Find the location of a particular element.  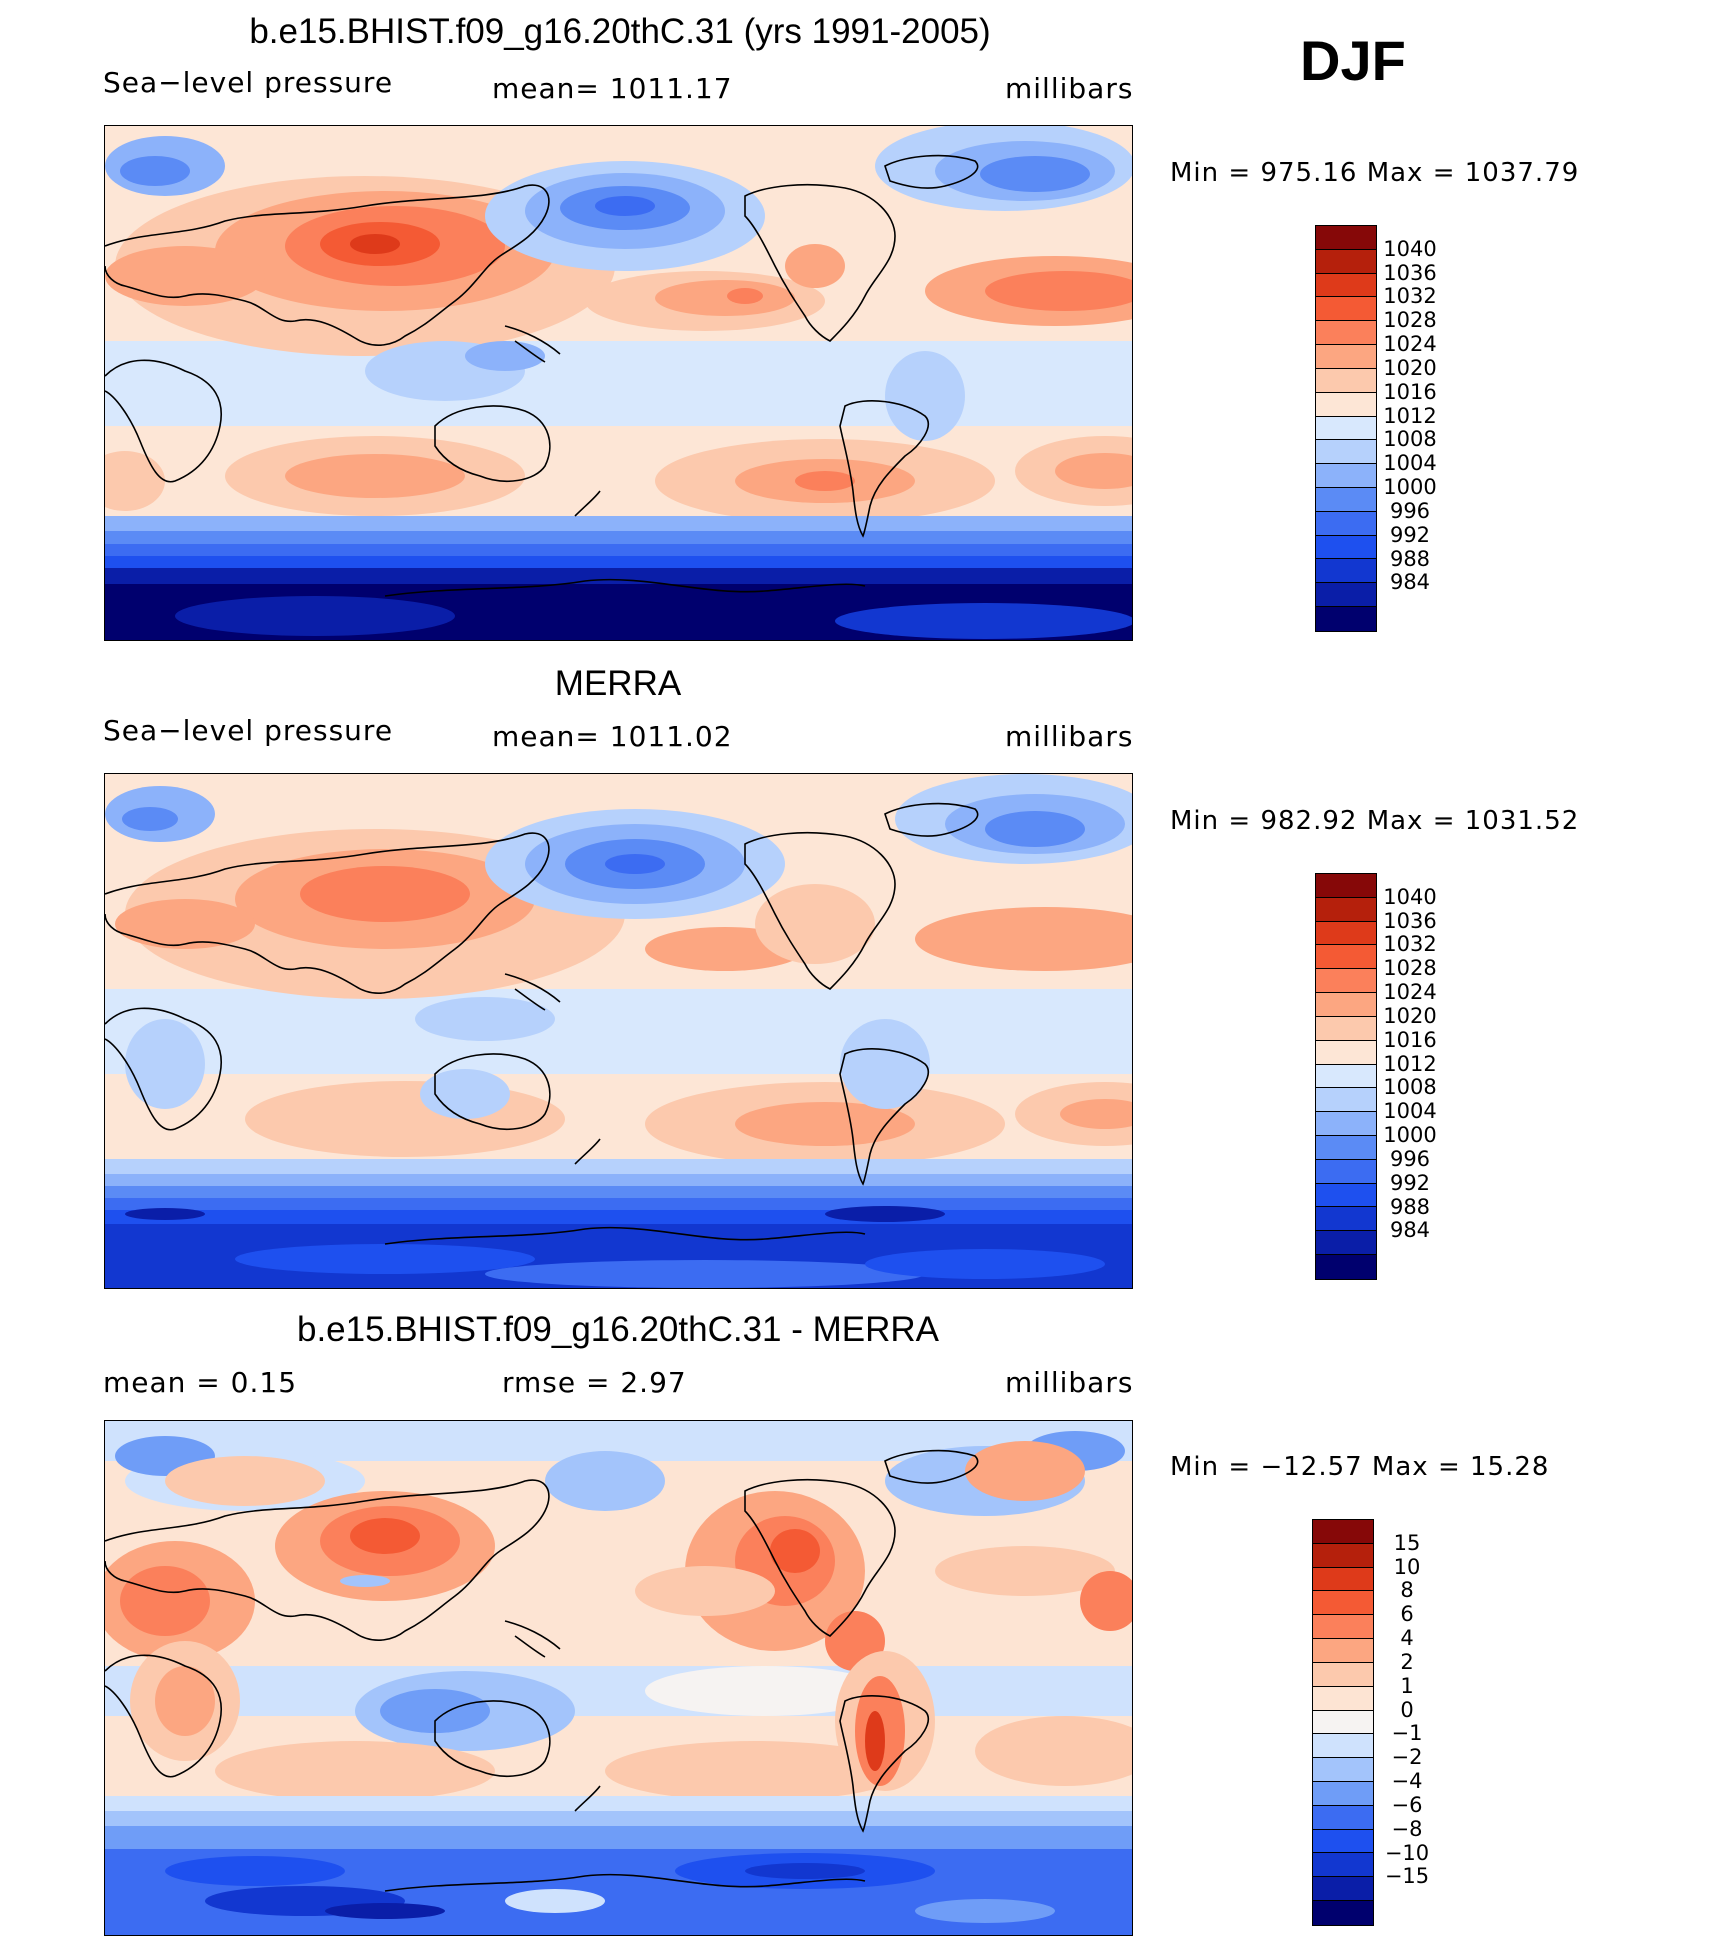

colorbar-label: 1040 is located at coordinates (1410, 896).